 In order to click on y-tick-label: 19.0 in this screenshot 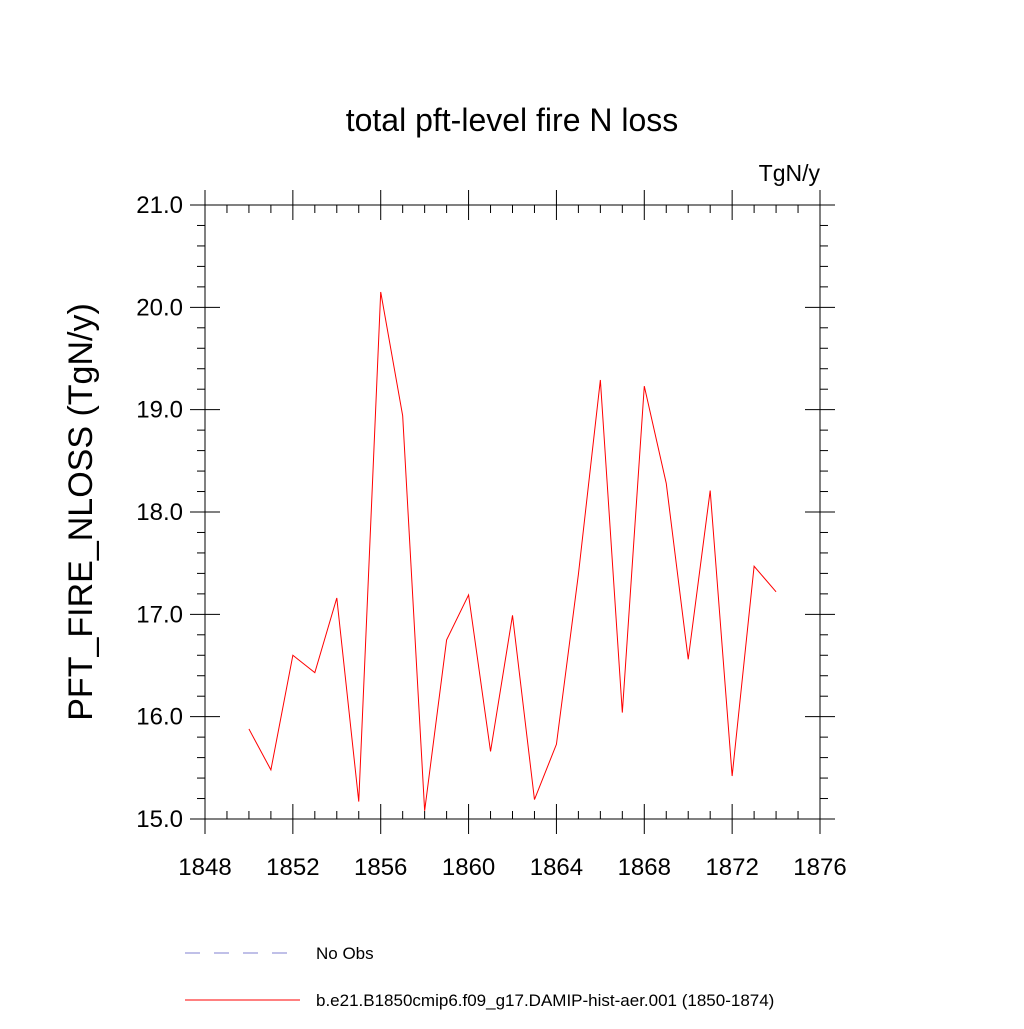, I will do `click(159, 410)`.